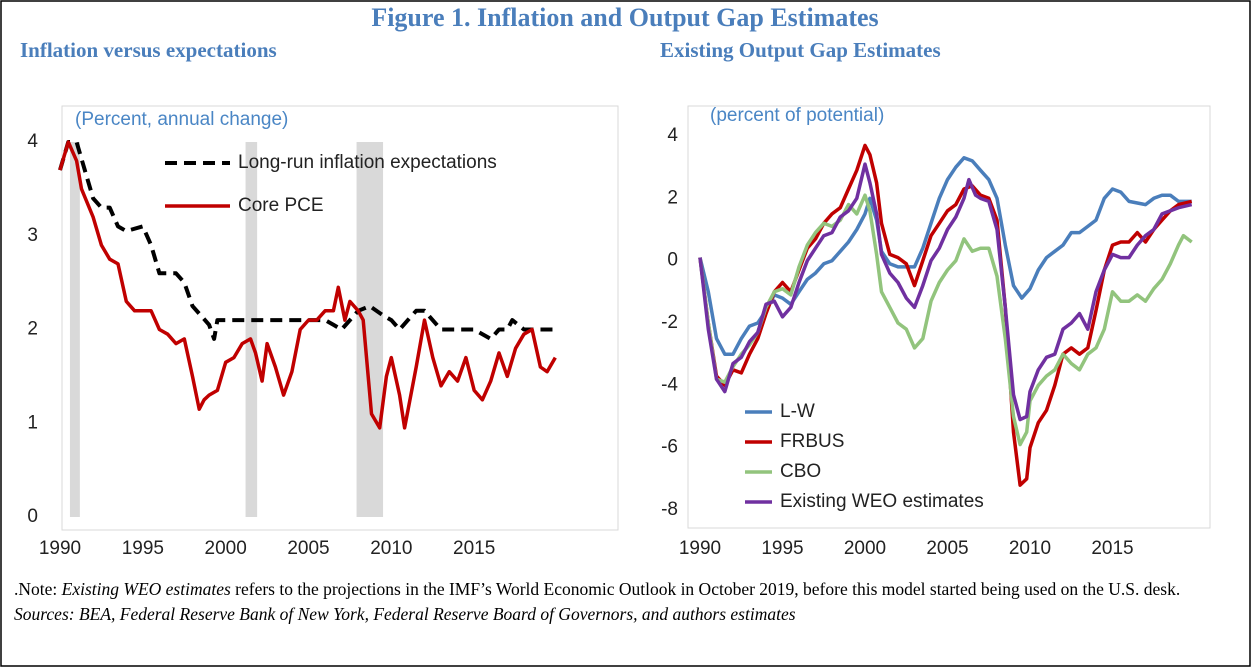  Describe the element at coordinates (281, 205) in the screenshot. I see `legend-label: Core PCE` at that location.